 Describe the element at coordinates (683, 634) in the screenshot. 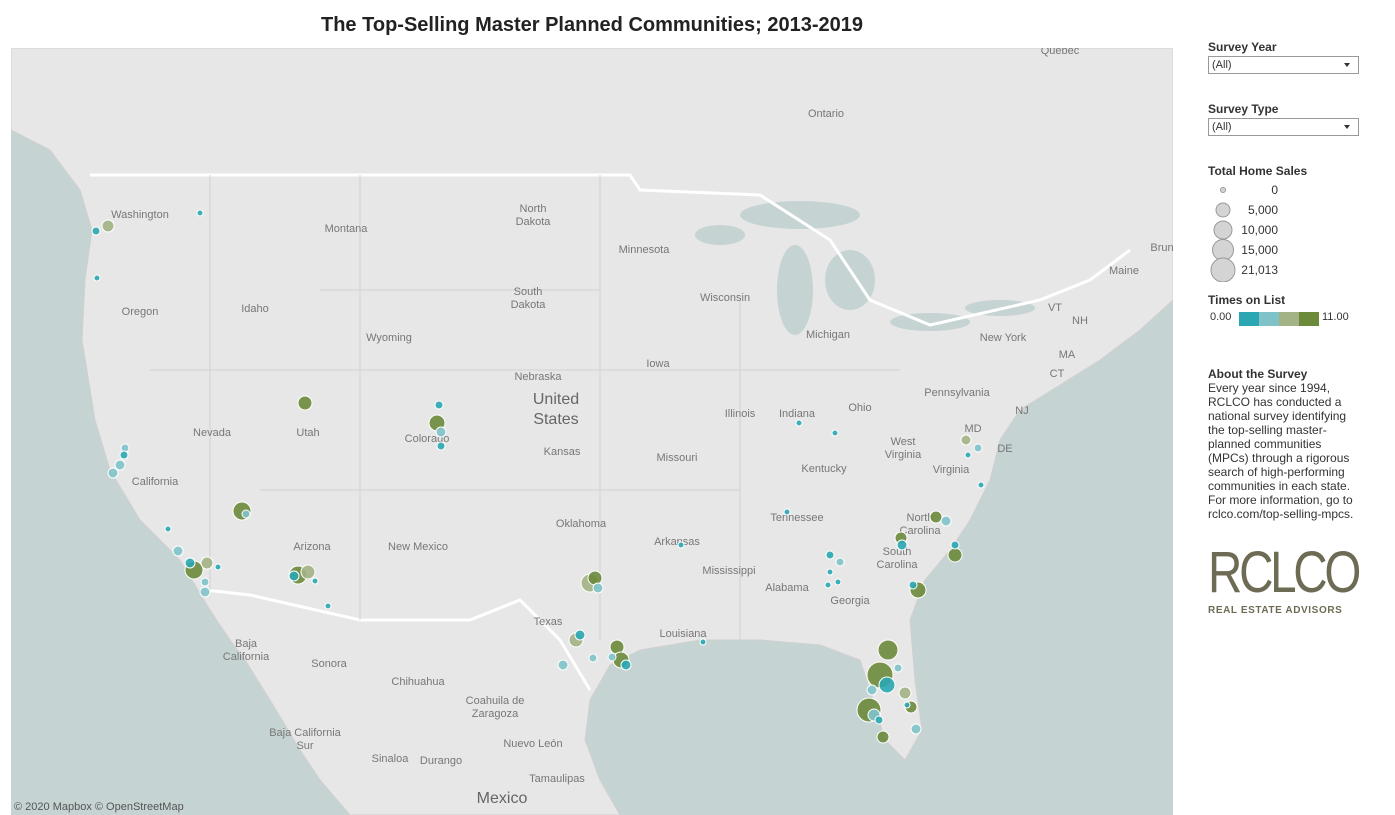

I see `place-label: Louisiana` at that location.